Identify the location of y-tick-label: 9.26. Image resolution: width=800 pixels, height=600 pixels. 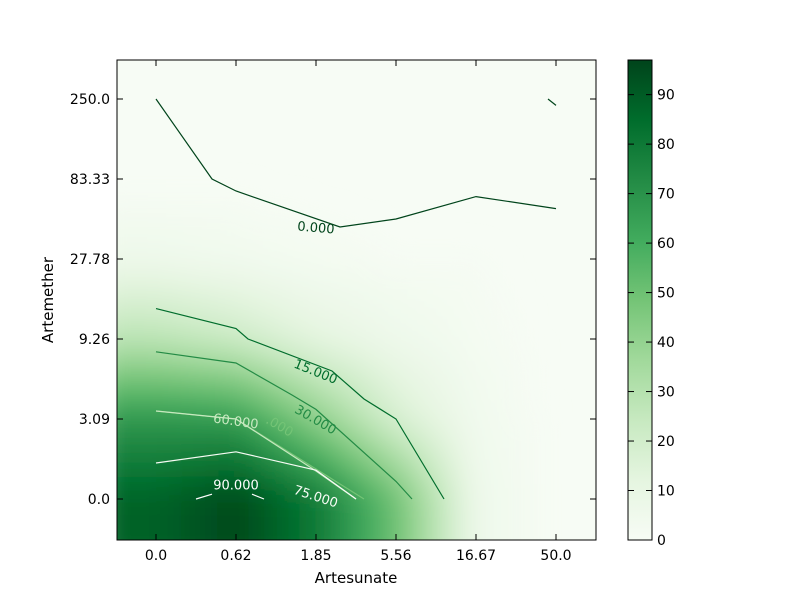
(94, 340).